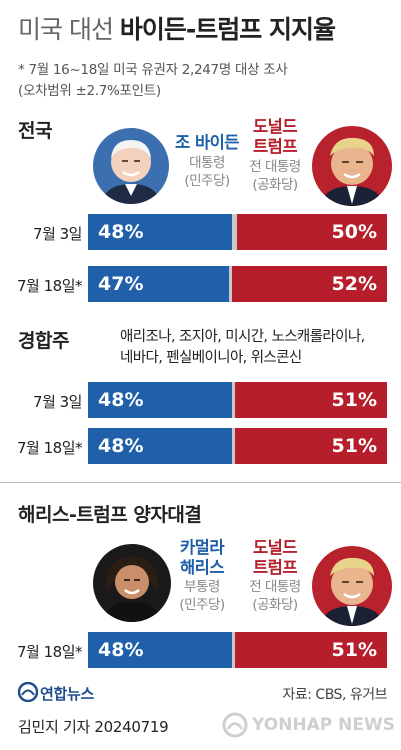 Image resolution: width=401 pixels, height=750 pixels. Describe the element at coordinates (354, 232) in the screenshot. I see `bar-republican-label: 50%` at that location.